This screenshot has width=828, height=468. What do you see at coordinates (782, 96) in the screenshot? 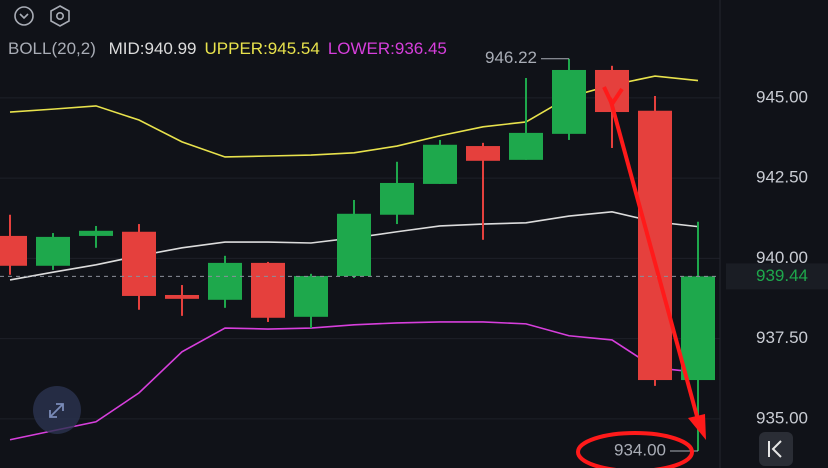
I see `y-tick-label: 945.00` at bounding box center [782, 96].